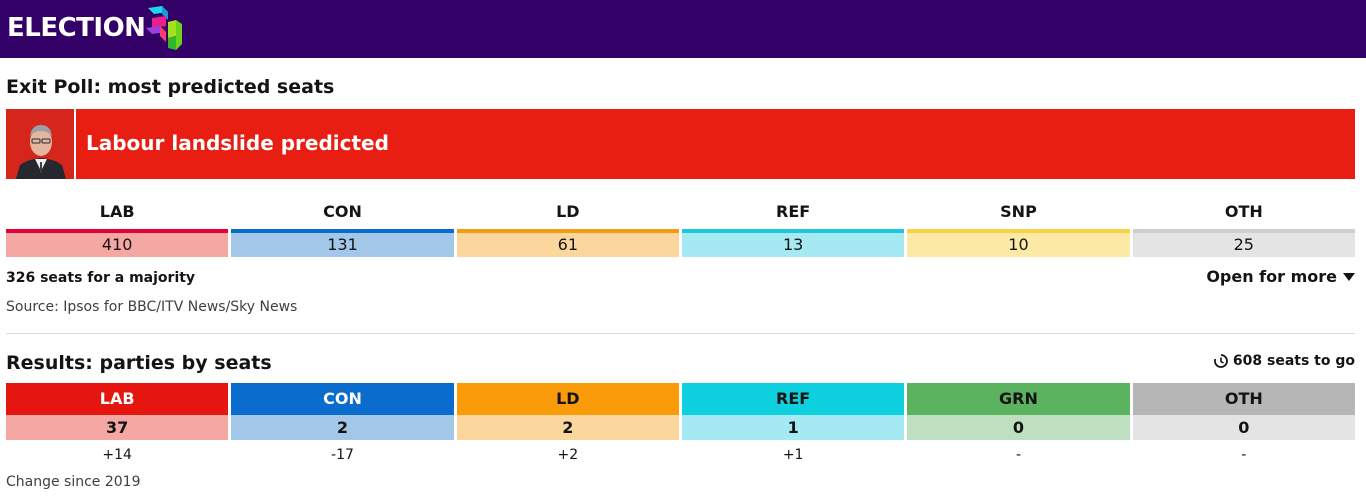  I want to click on exit-poll-party-label: OTH, so click(1243, 211).